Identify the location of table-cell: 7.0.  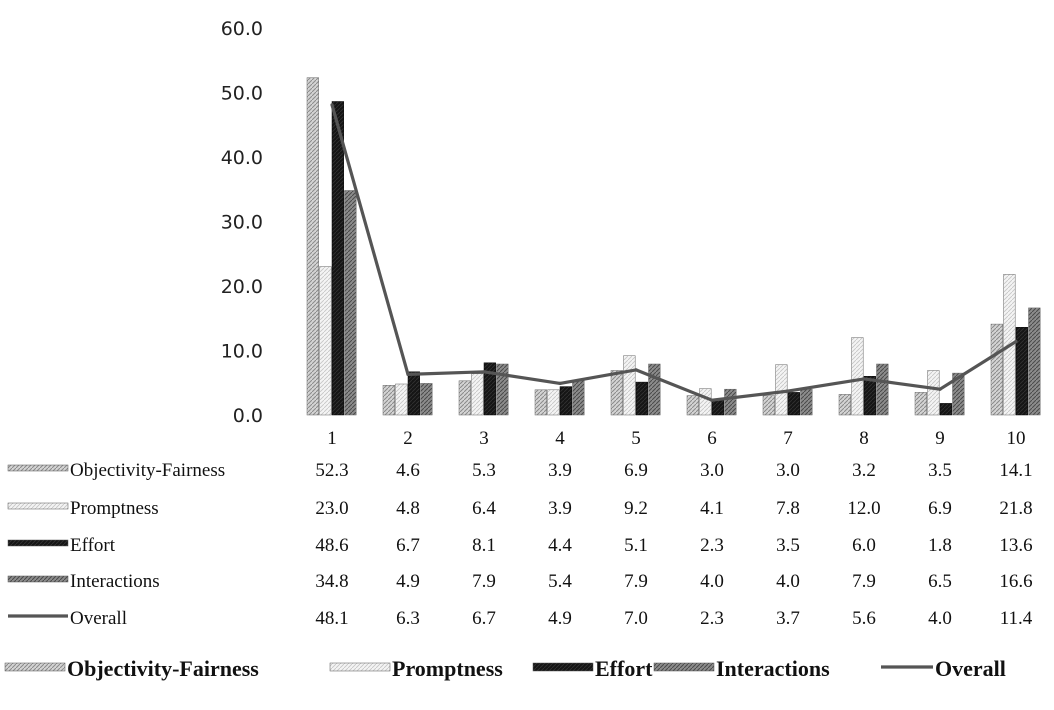
(636, 618).